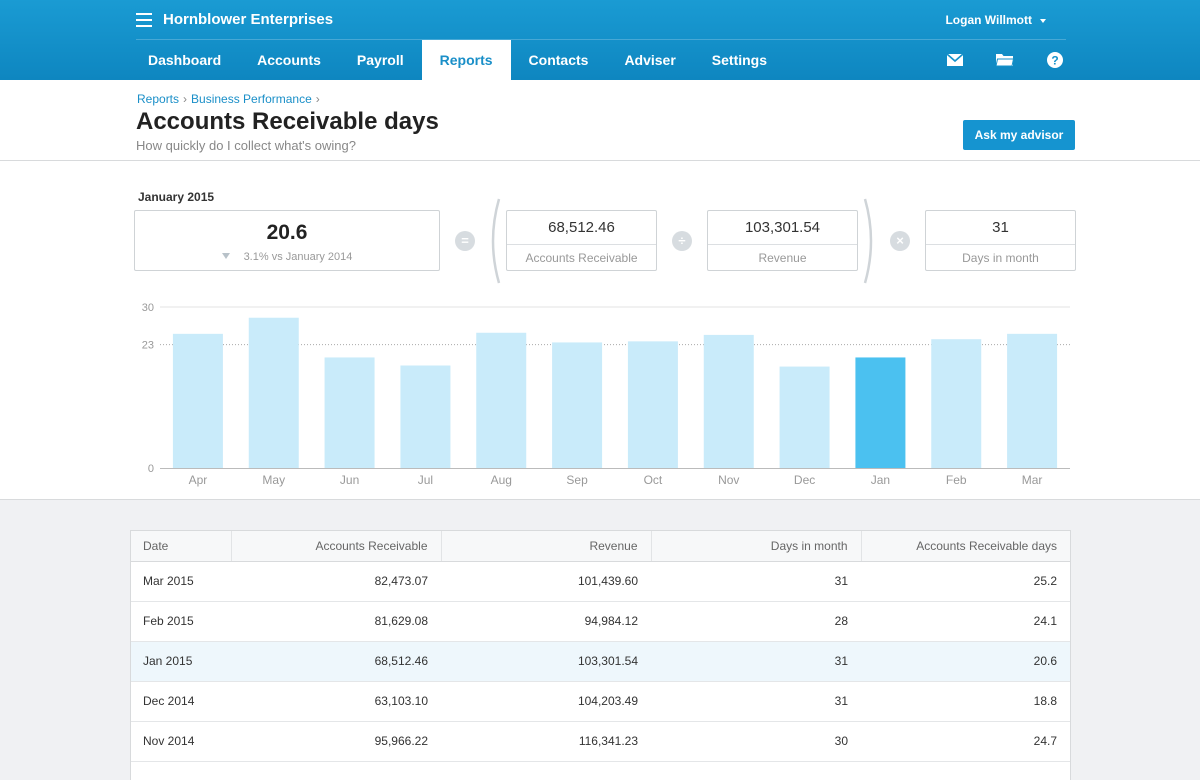 This screenshot has height=780, width=1200. I want to click on cell-ar-days: 24.1, so click(965, 621).